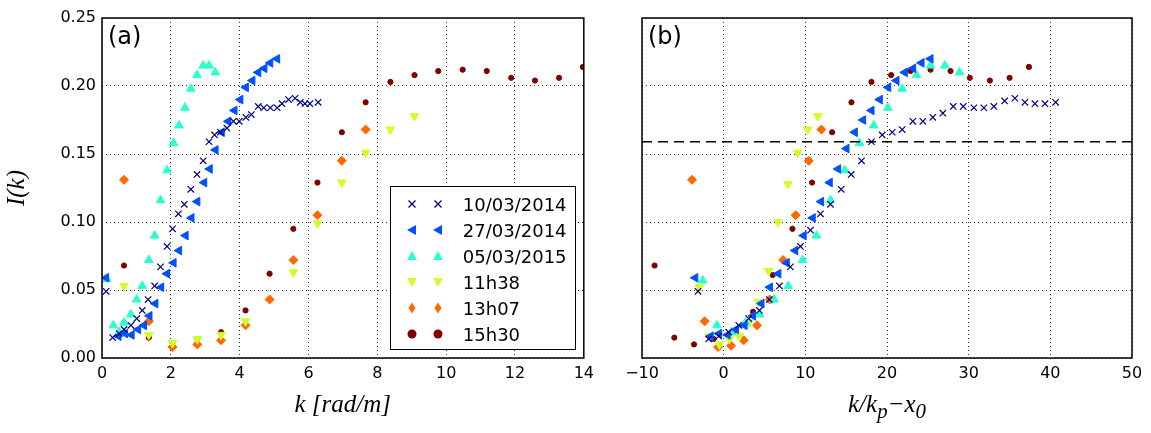 The image size is (1151, 433). What do you see at coordinates (514, 256) in the screenshot?
I see `legend-label: 05/03/2015` at bounding box center [514, 256].